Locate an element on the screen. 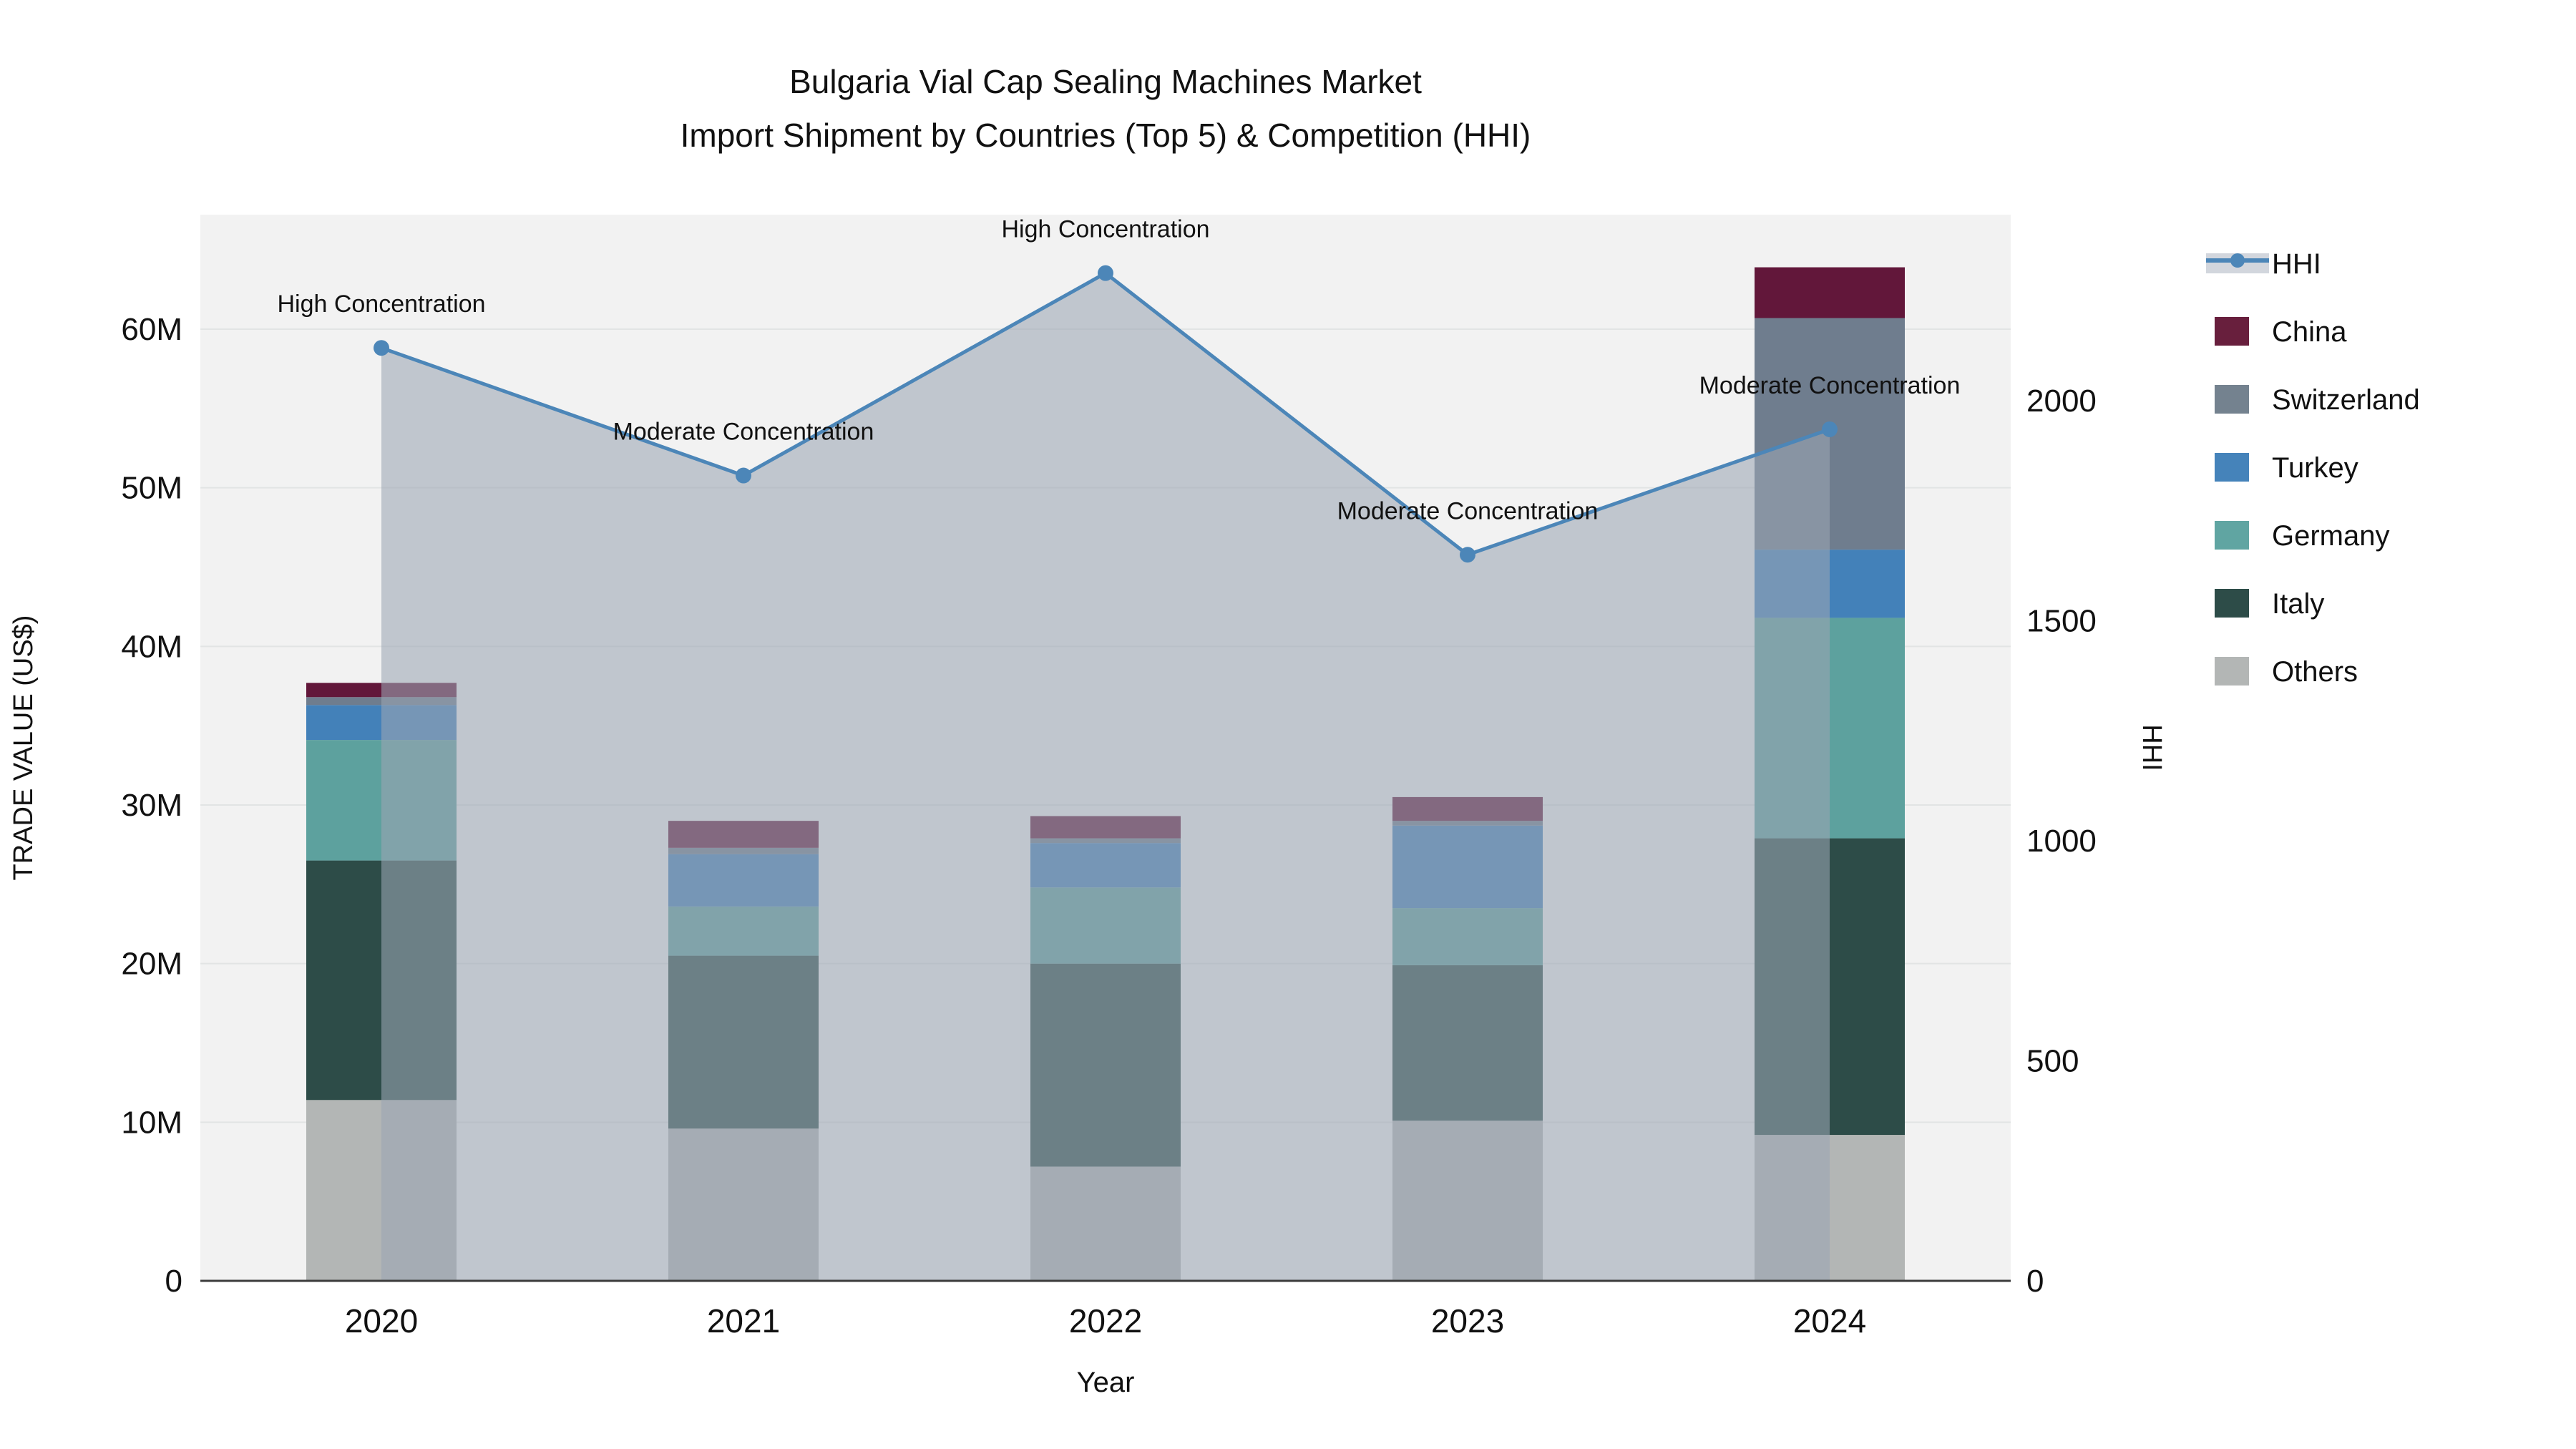 This screenshot has width=2576, height=1449. y-right-tick: 1000 is located at coordinates (2061, 841).